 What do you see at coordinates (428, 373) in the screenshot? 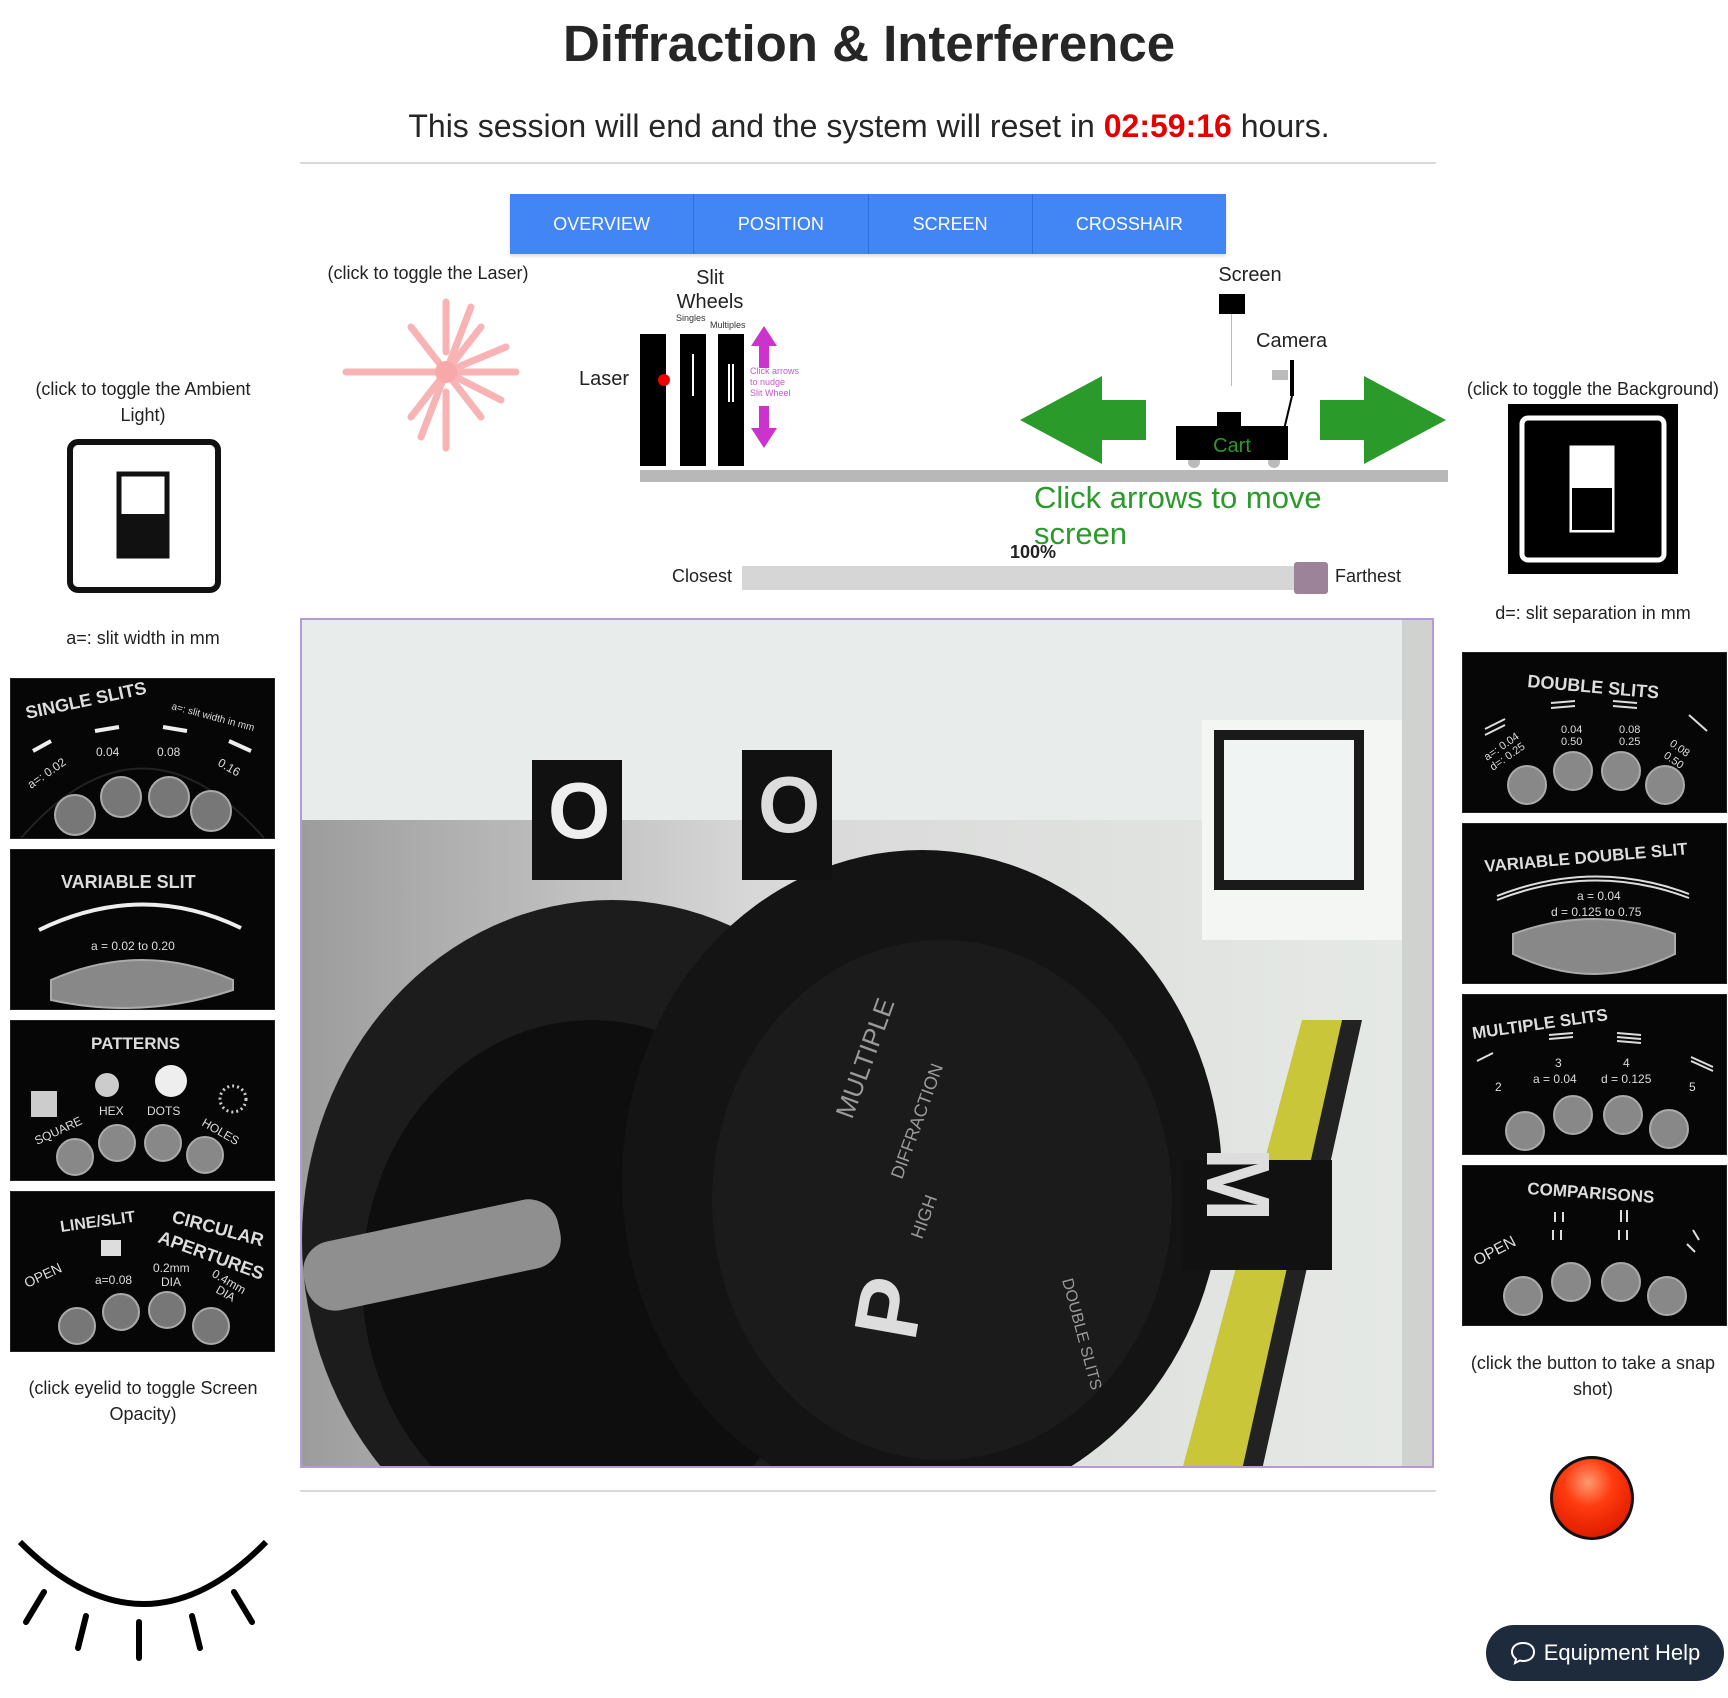
I see `laser-toggle-icon` at bounding box center [428, 373].